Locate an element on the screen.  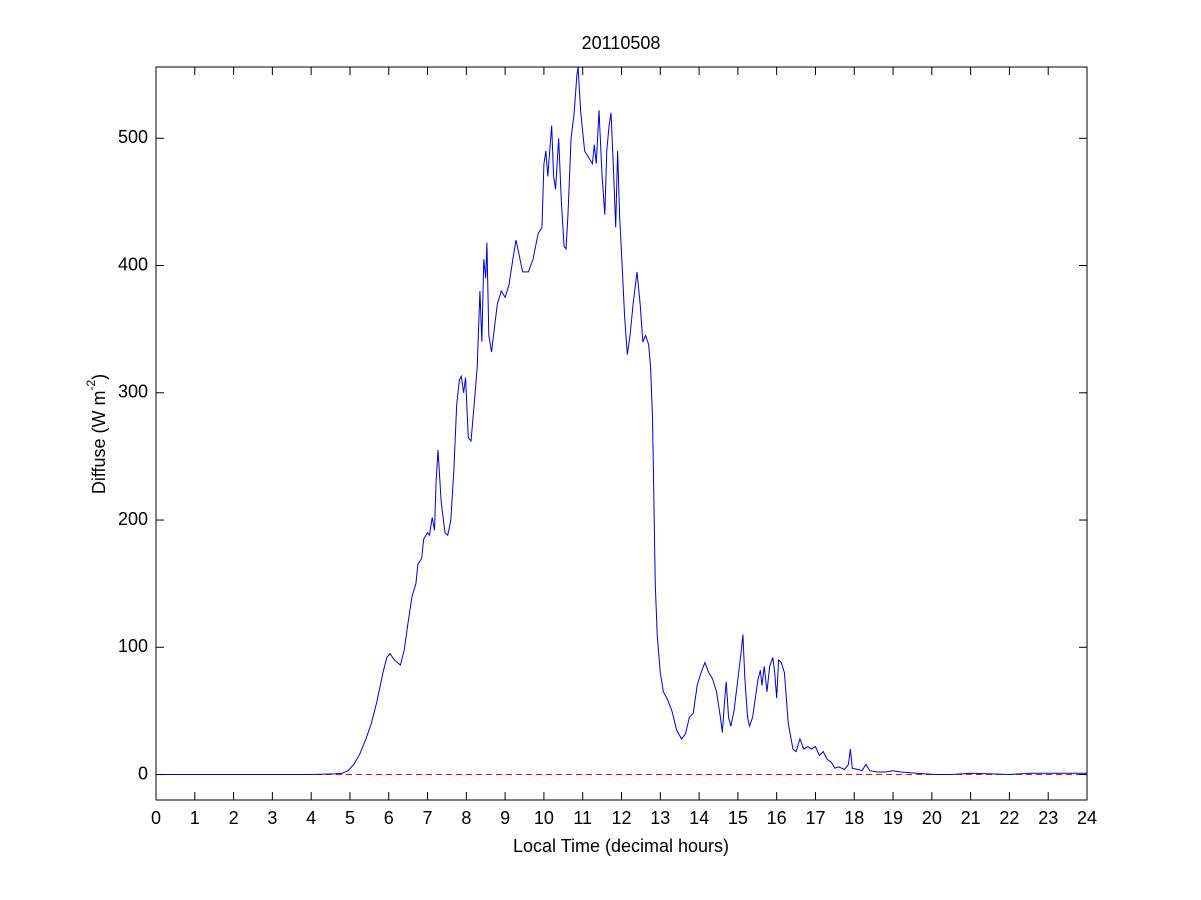
y-tick-label: 200 is located at coordinates (133, 519).